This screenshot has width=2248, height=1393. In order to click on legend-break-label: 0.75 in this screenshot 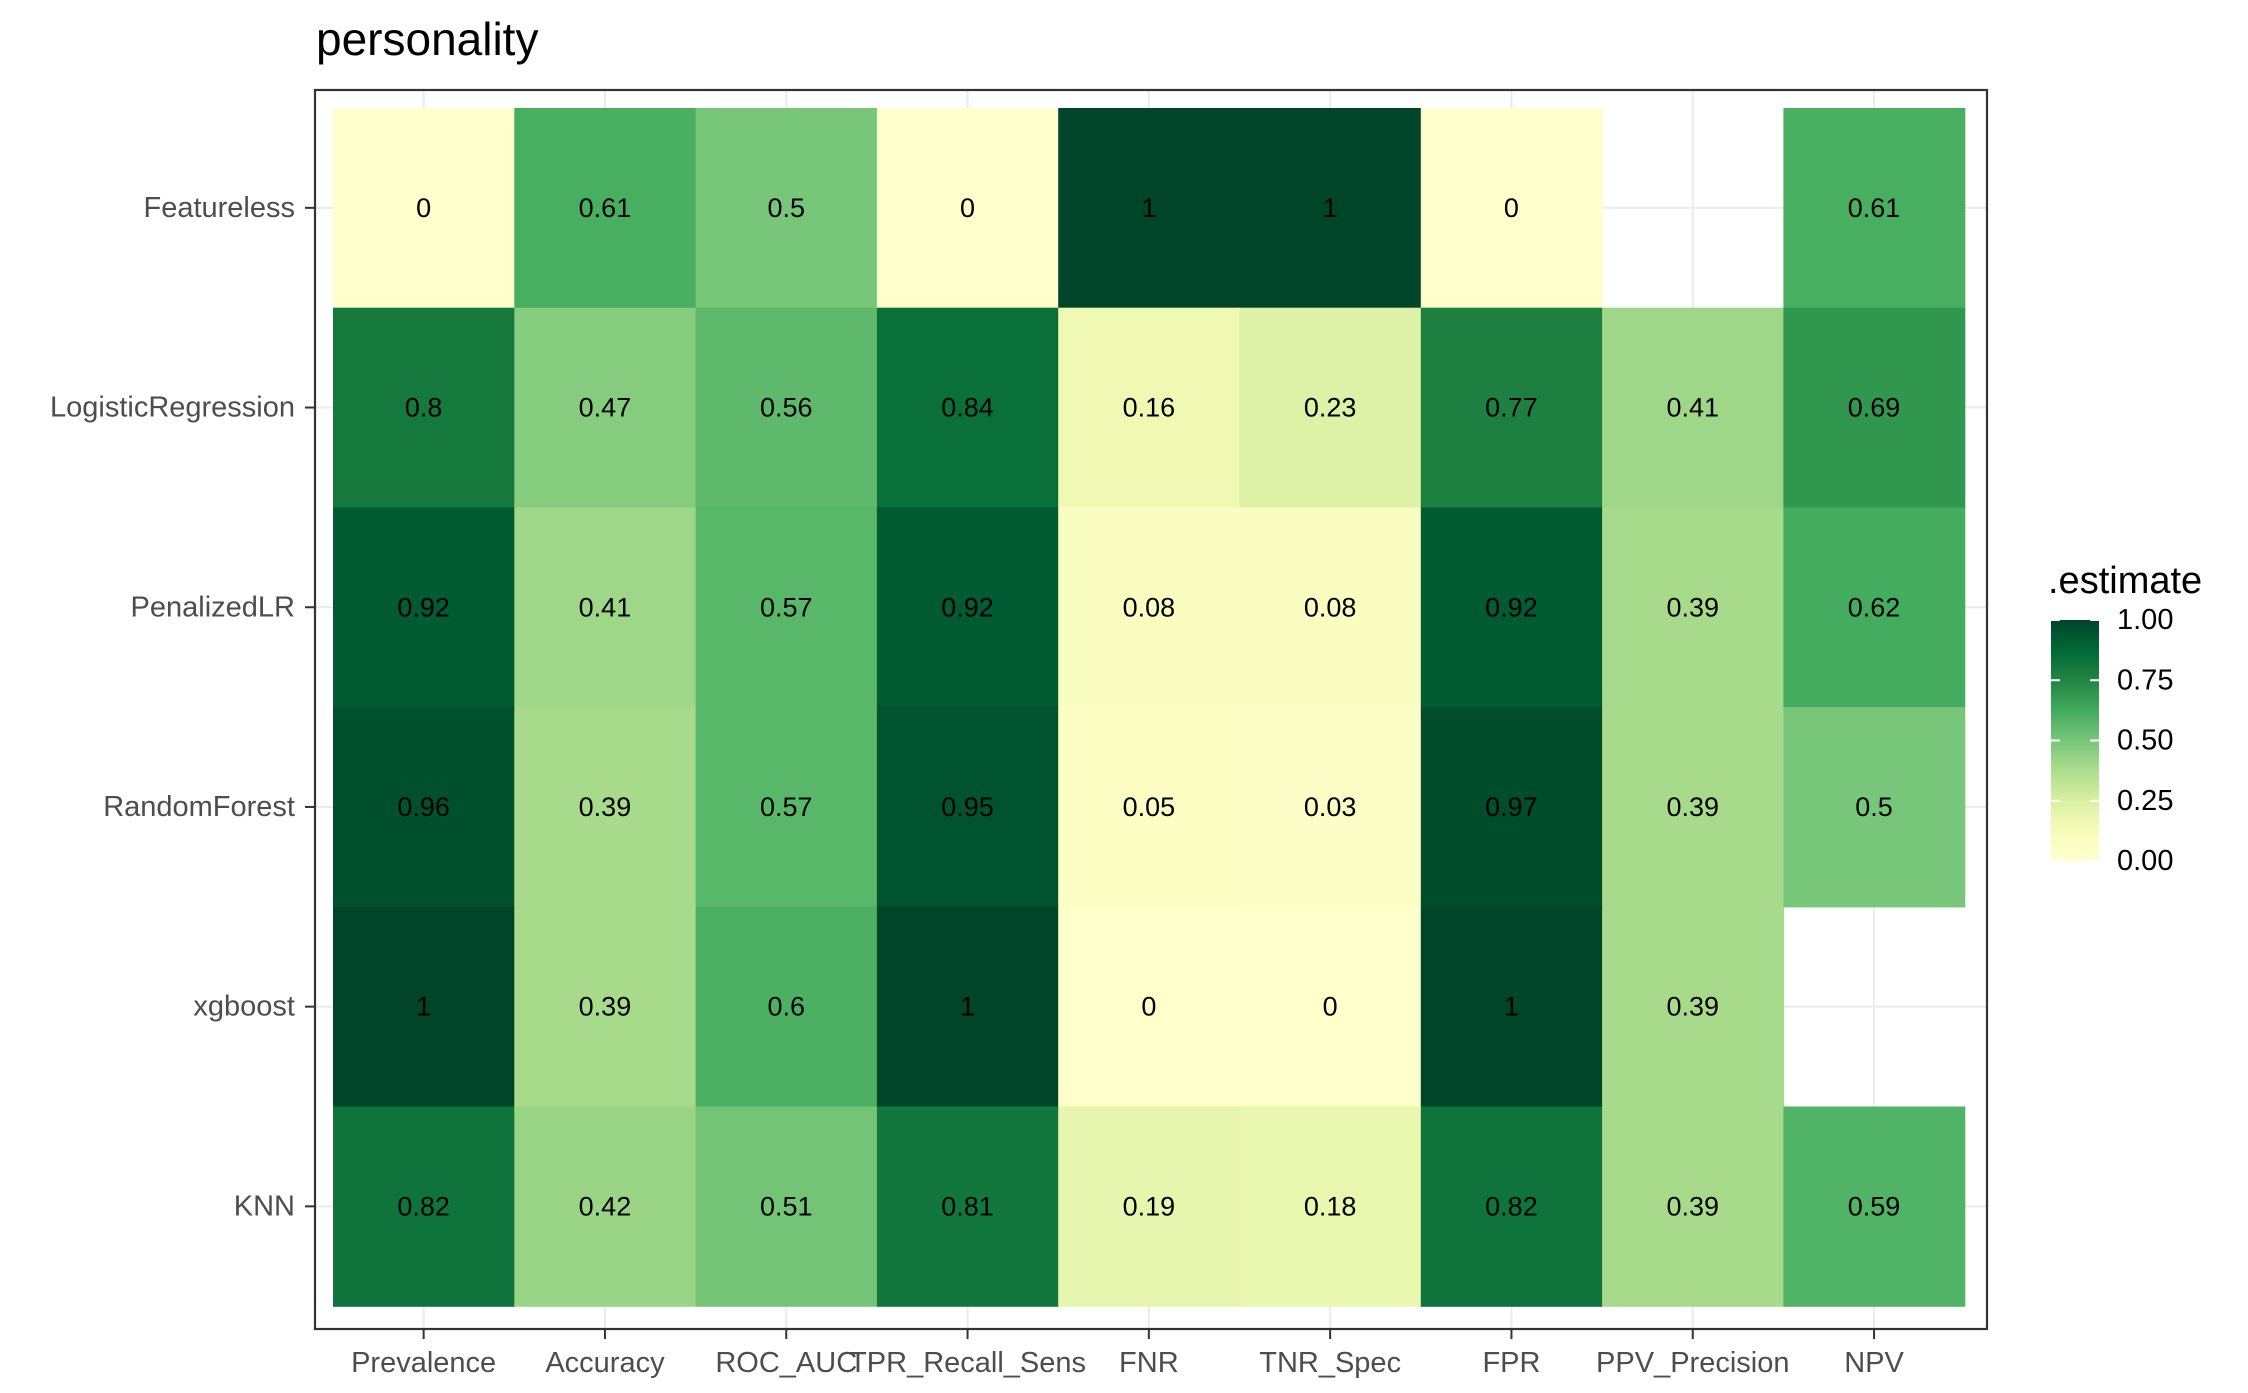, I will do `click(2145, 680)`.